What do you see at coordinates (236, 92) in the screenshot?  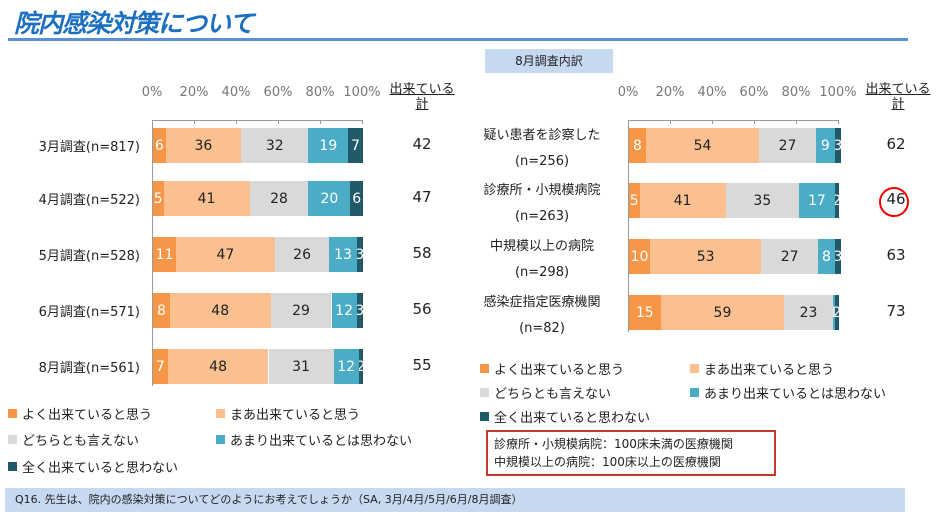 I see `x-tick-label: 40%` at bounding box center [236, 92].